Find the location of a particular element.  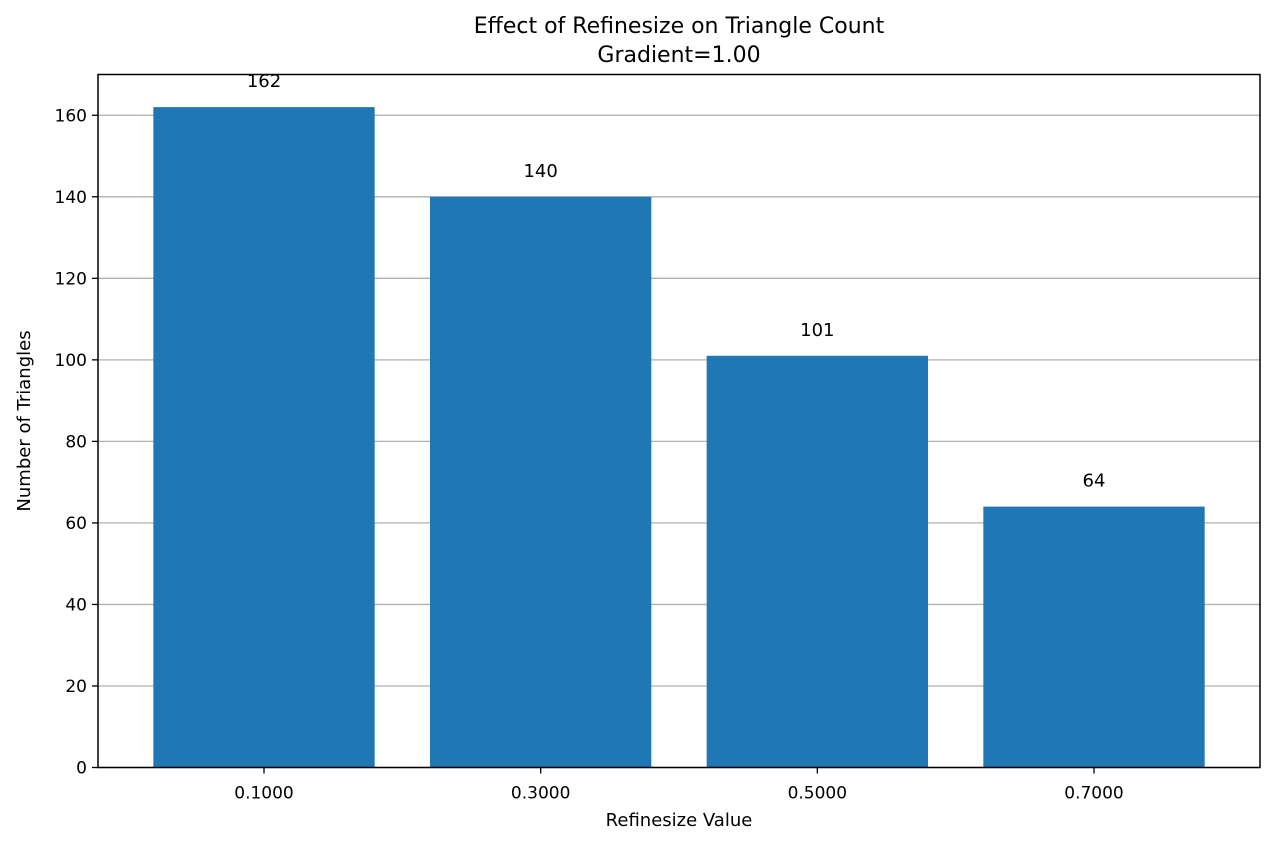

bar-value-label: 162 is located at coordinates (264, 81).